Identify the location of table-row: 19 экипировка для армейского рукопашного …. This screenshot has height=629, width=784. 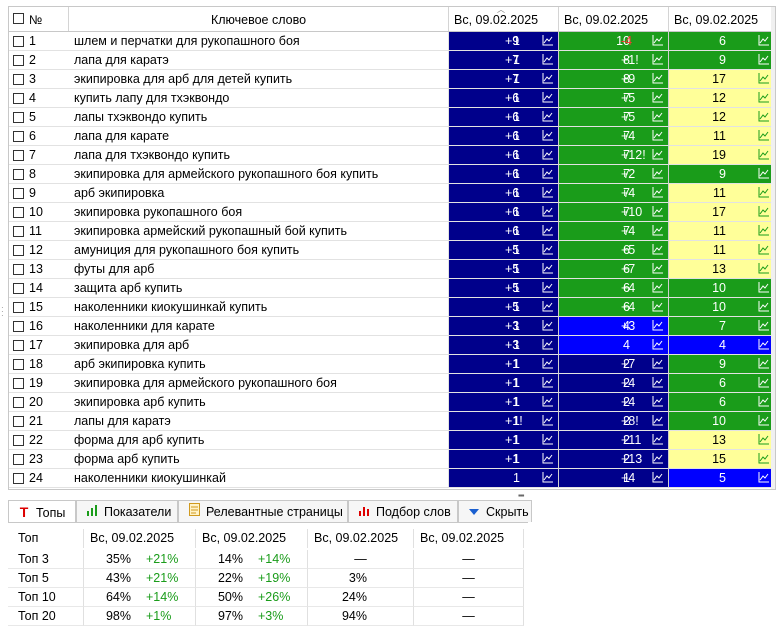
(392, 383).